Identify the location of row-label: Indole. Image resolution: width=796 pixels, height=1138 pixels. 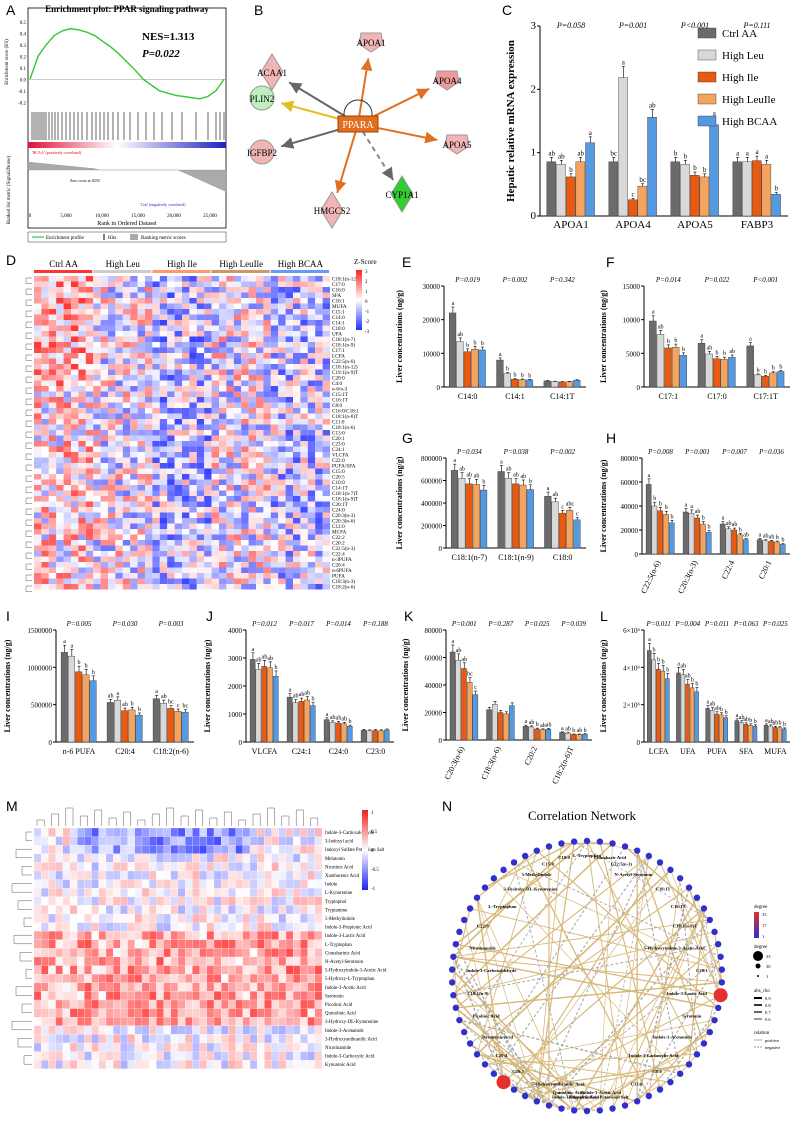
(331, 885).